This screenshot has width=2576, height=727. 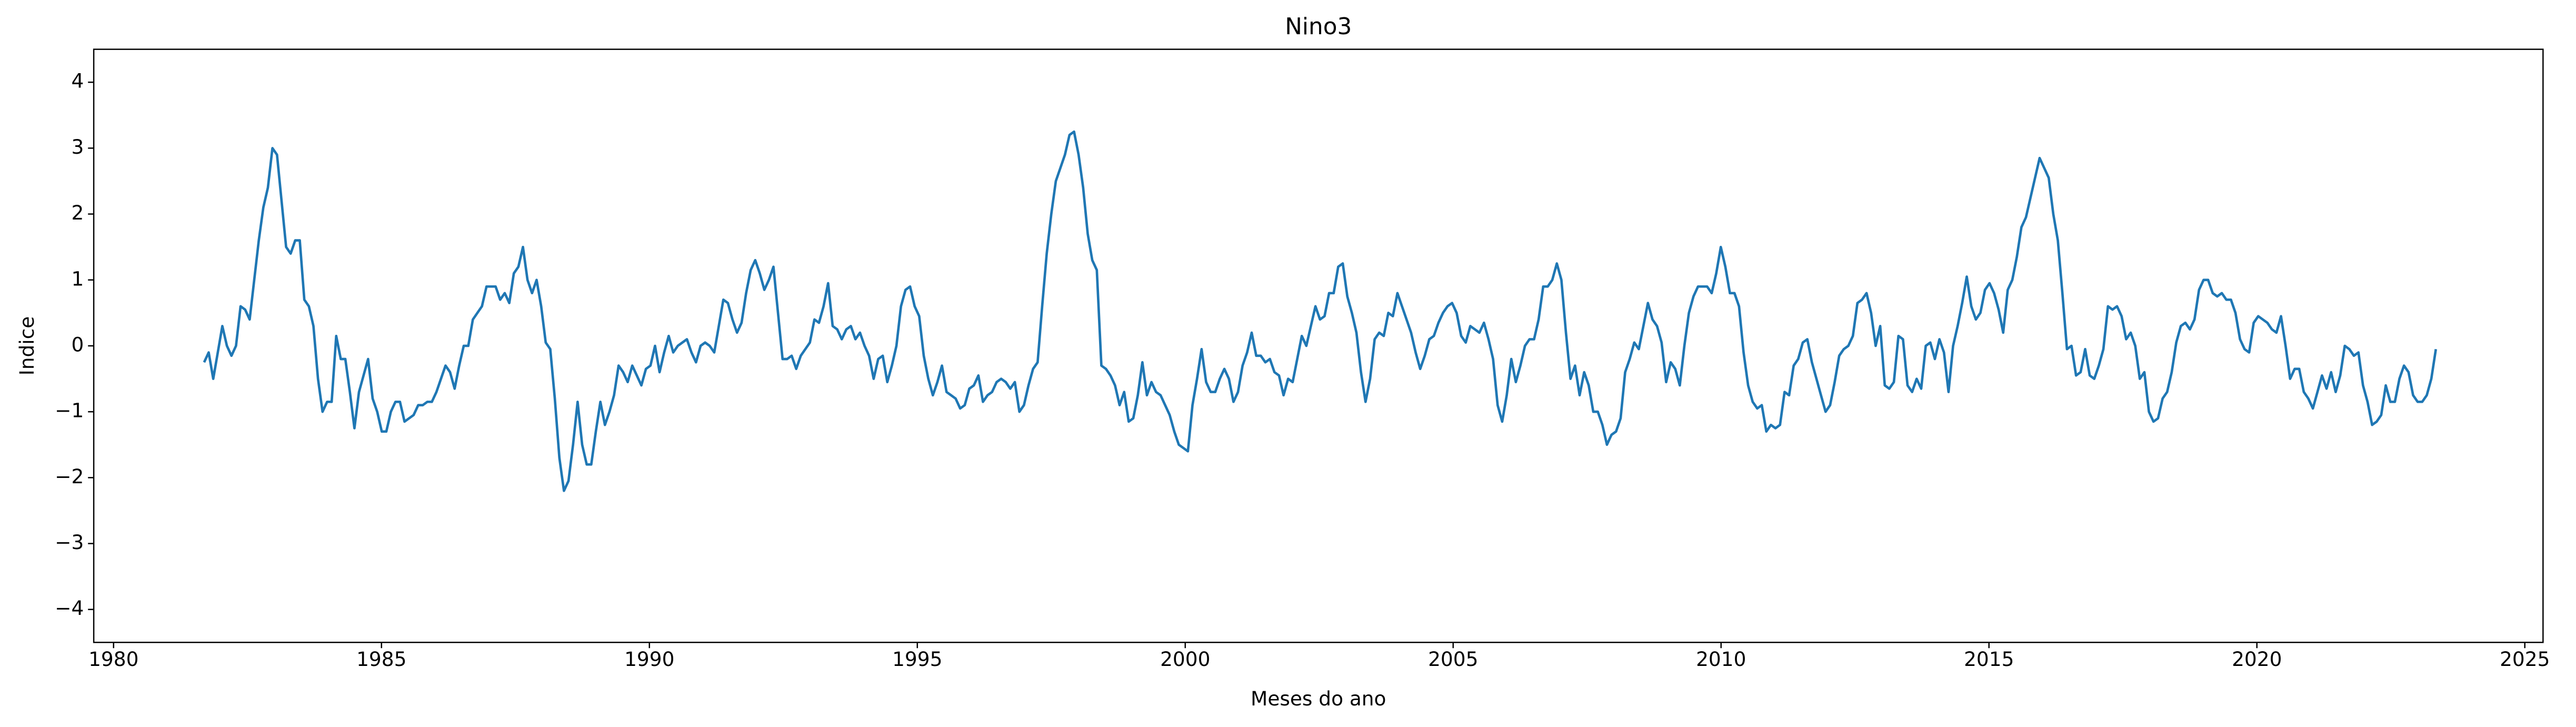 I want to click on y-tick-label: −2, so click(x=70, y=476).